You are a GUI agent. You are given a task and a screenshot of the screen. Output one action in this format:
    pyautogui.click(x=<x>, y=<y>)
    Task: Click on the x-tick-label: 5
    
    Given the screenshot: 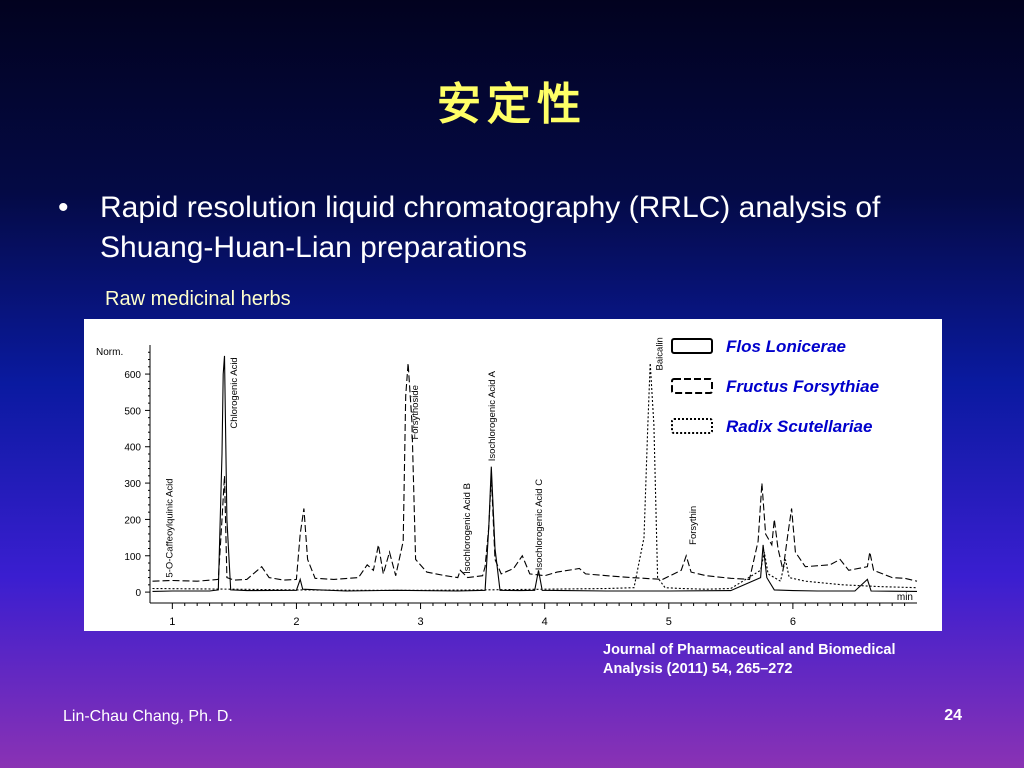 What is the action you would take?
    pyautogui.click(x=669, y=622)
    